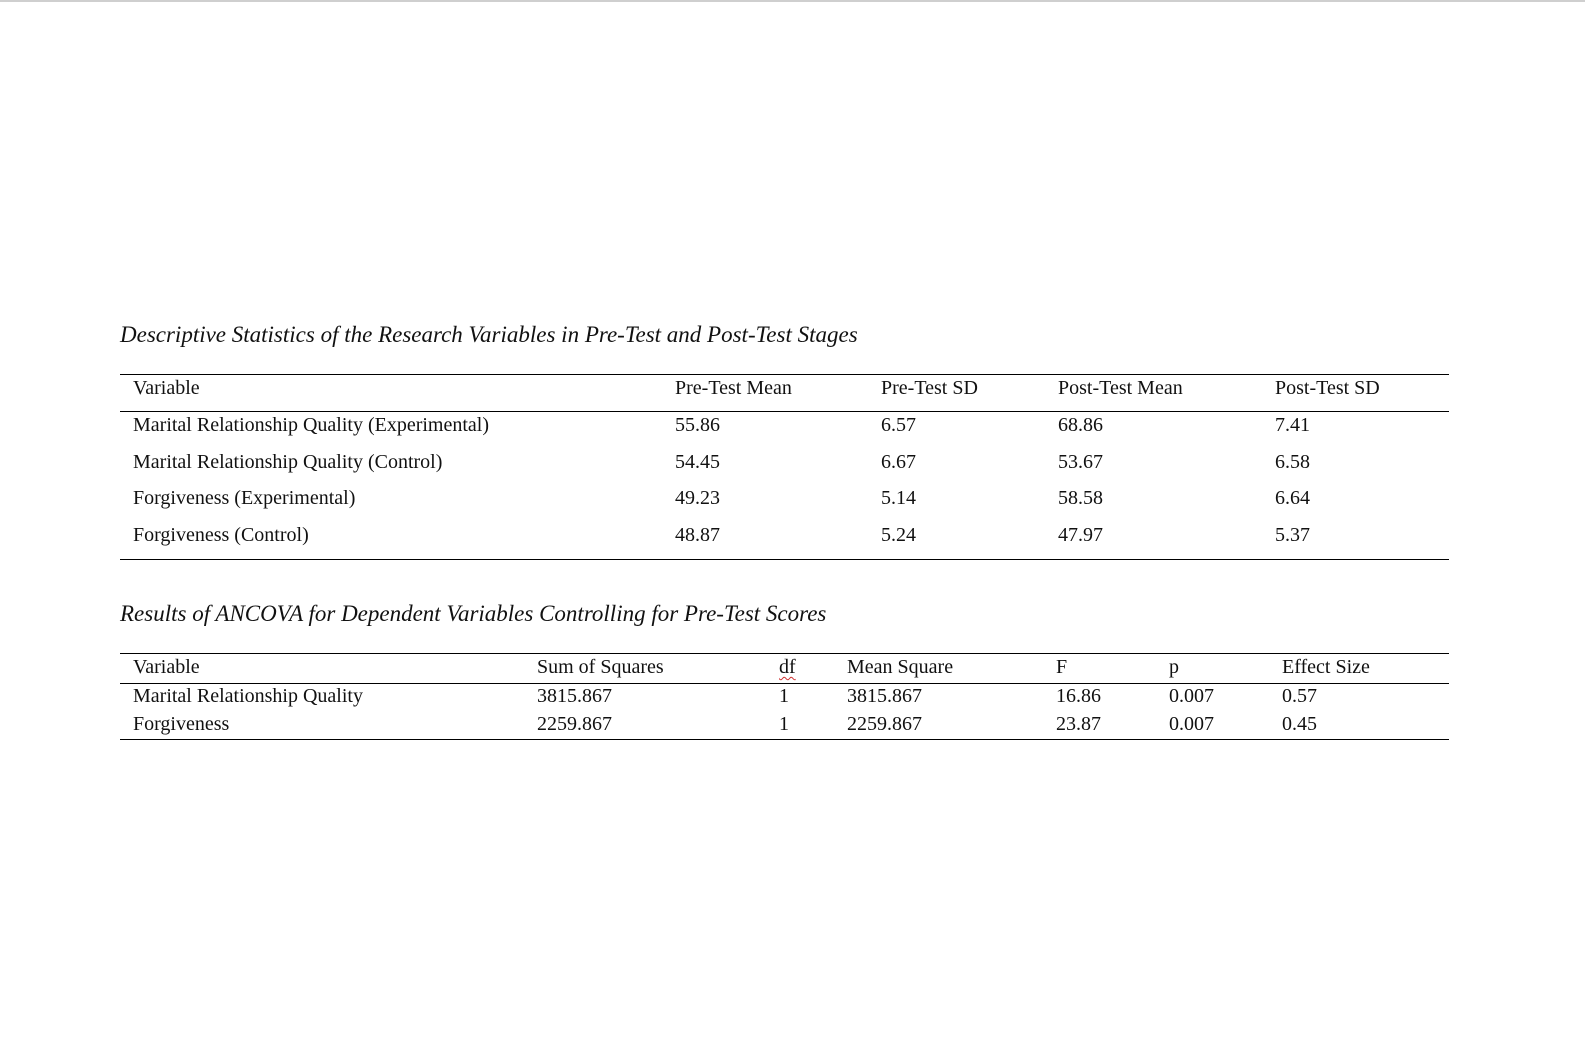  Describe the element at coordinates (697, 535) in the screenshot. I see `table-cell: 48.87` at that location.